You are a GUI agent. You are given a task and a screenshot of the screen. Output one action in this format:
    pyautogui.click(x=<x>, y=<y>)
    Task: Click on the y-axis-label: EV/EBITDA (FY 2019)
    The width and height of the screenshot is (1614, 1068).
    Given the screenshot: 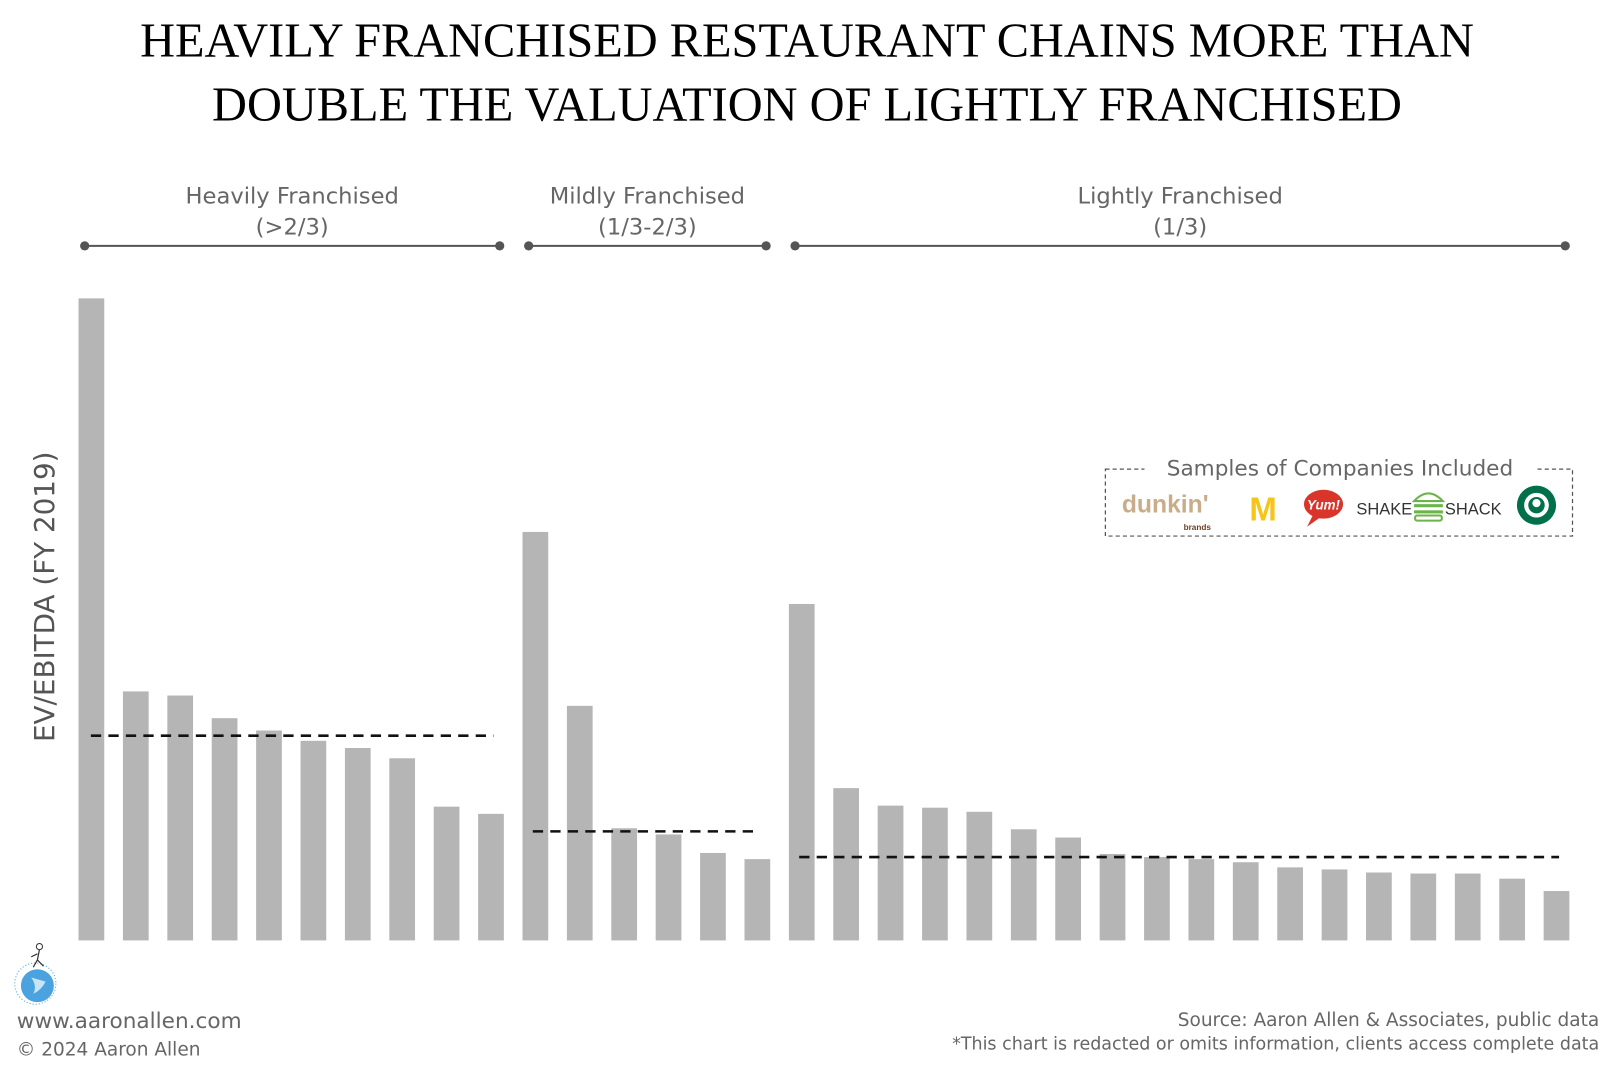 What is the action you would take?
    pyautogui.click(x=44, y=597)
    